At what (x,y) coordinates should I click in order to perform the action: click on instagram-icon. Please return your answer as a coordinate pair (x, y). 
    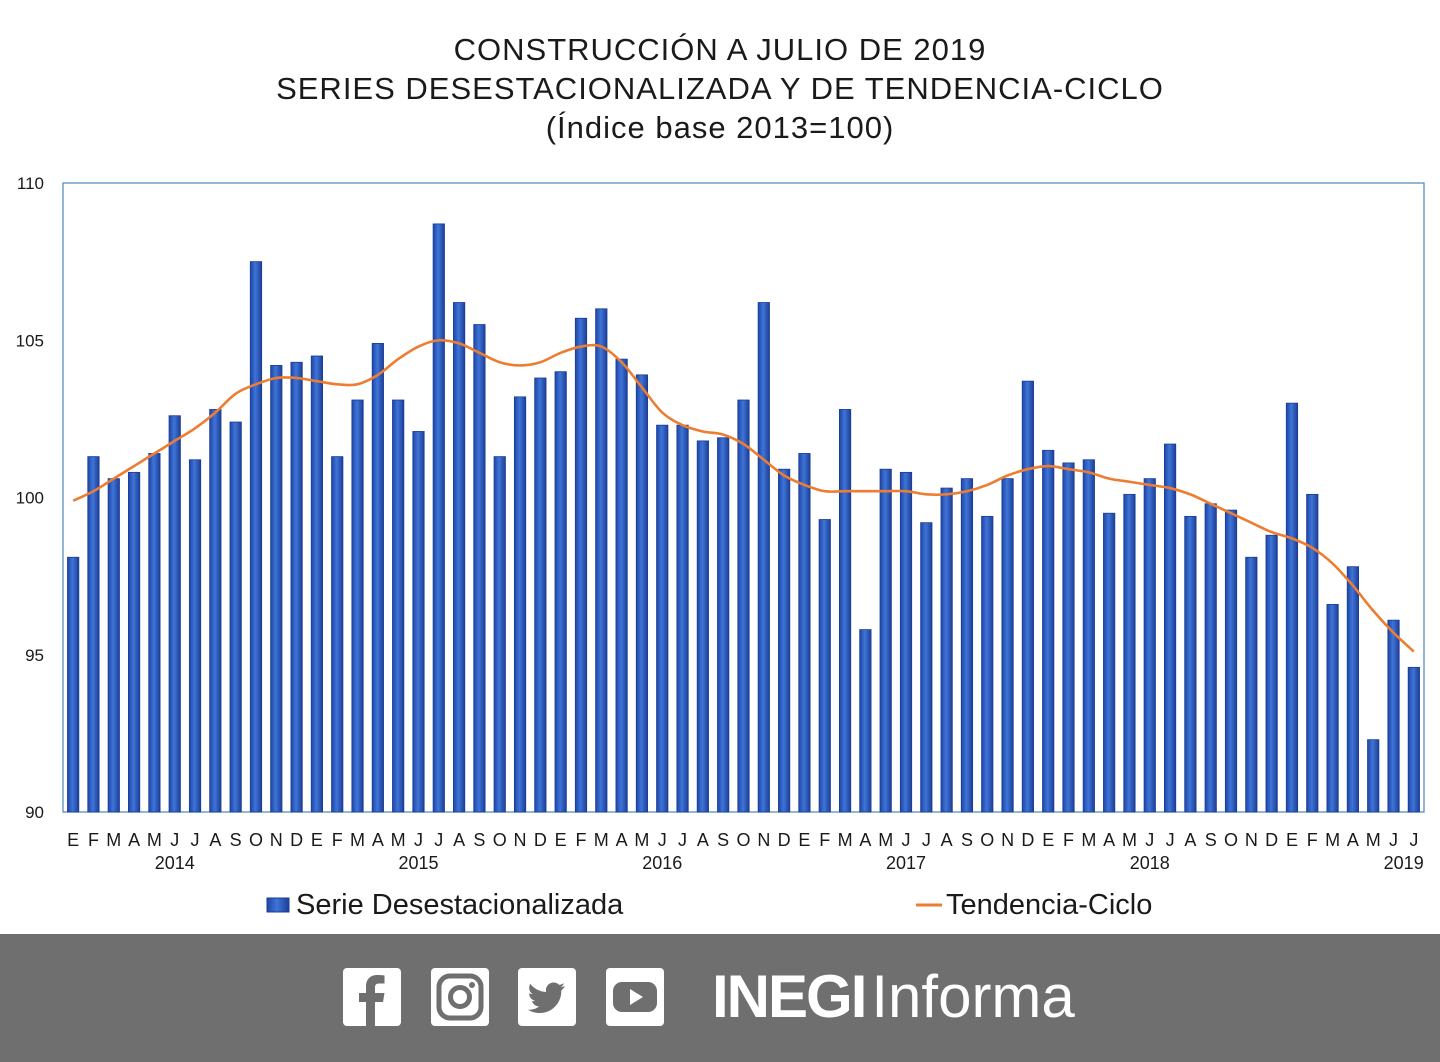
    Looking at the image, I should click on (460, 997).